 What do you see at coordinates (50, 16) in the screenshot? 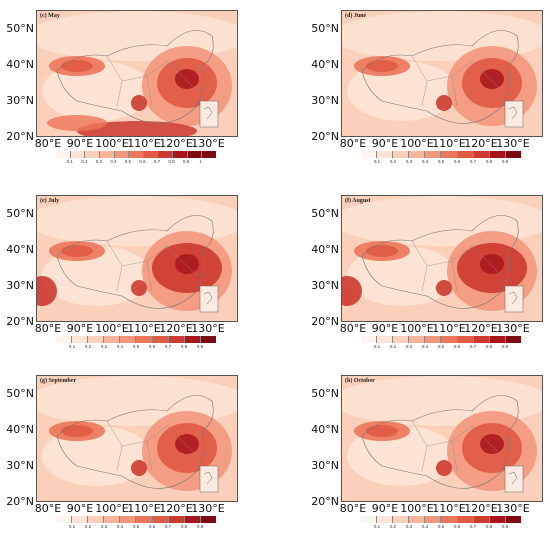
I see `panel-label: (c) May` at bounding box center [50, 16].